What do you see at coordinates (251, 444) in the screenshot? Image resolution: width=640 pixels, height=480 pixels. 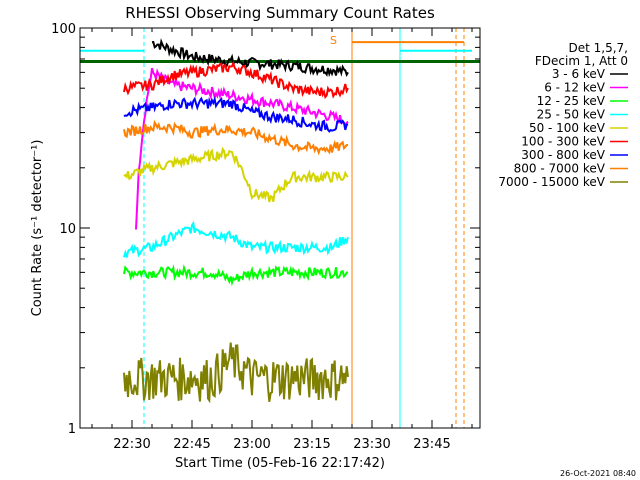 I see `x-tick-label-2: 23:00` at bounding box center [251, 444].